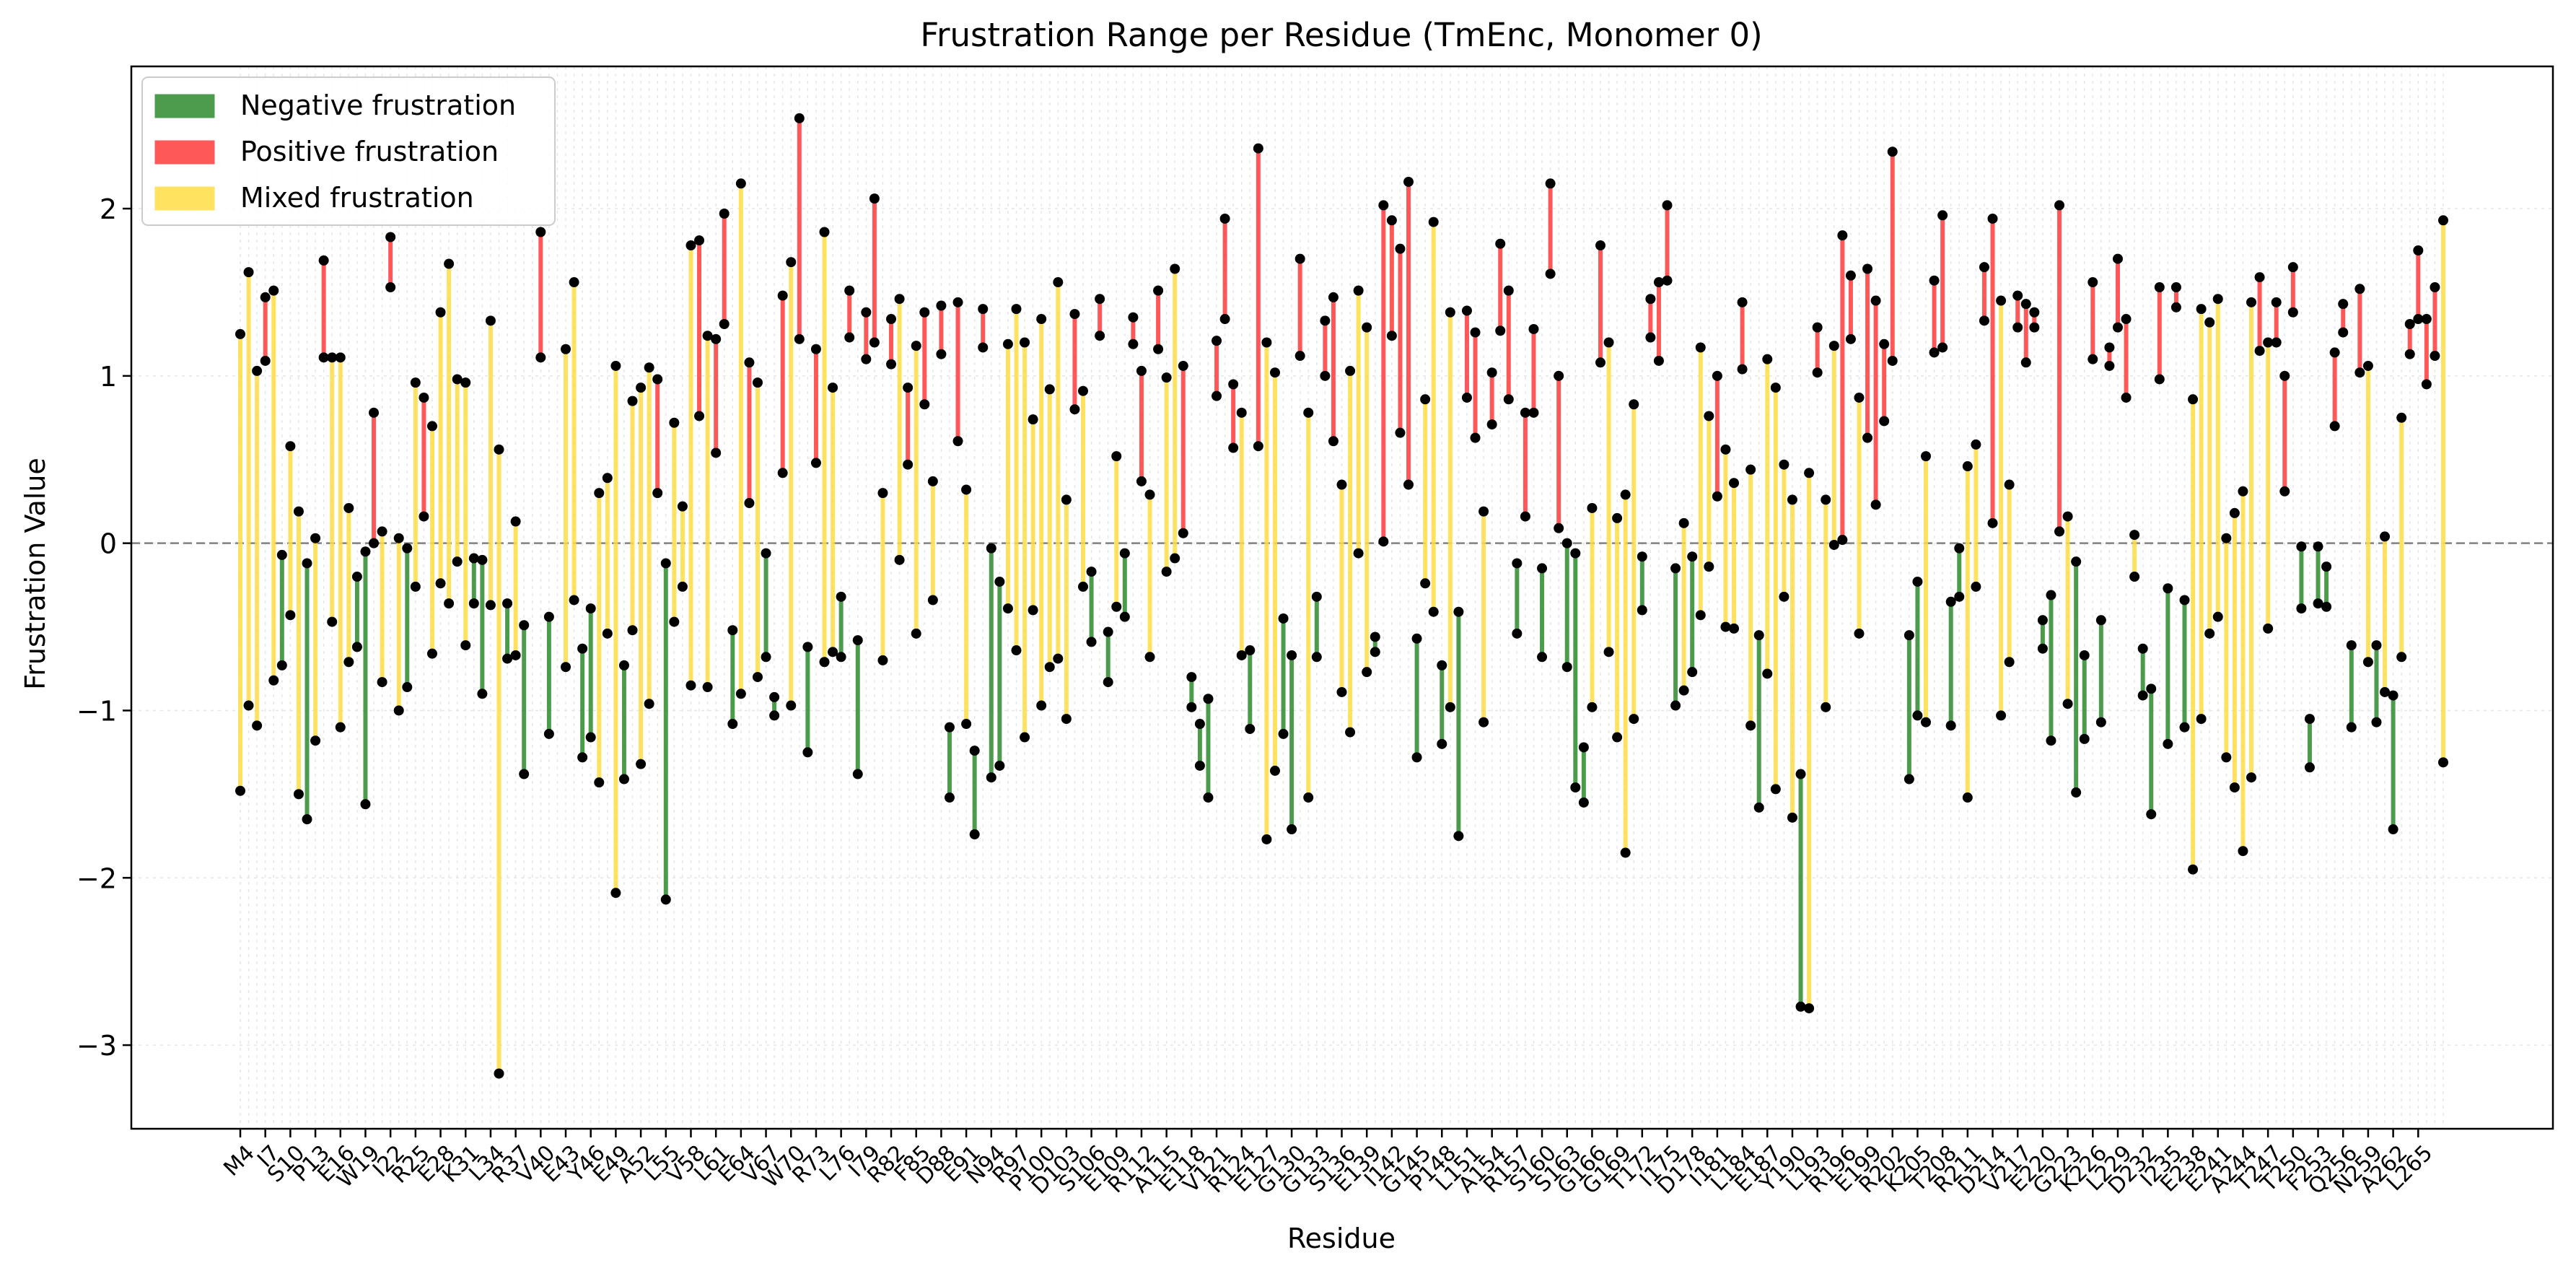  What do you see at coordinates (184, 198) in the screenshot?
I see `legend-swatch-mixed` at bounding box center [184, 198].